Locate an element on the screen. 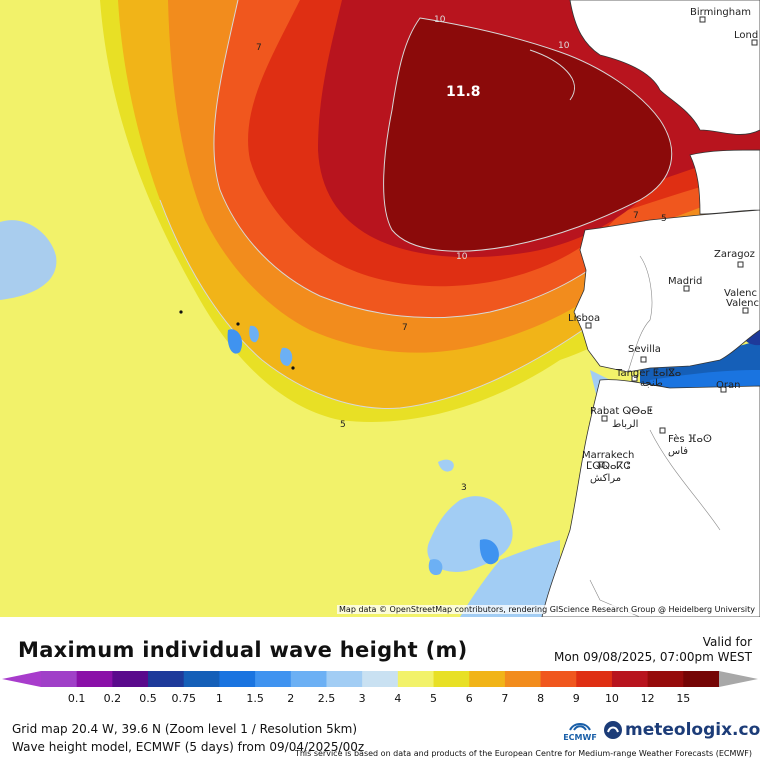 The height and width of the screenshot is (760, 760). ecmwf-emblem-icon is located at coordinates (580, 727).